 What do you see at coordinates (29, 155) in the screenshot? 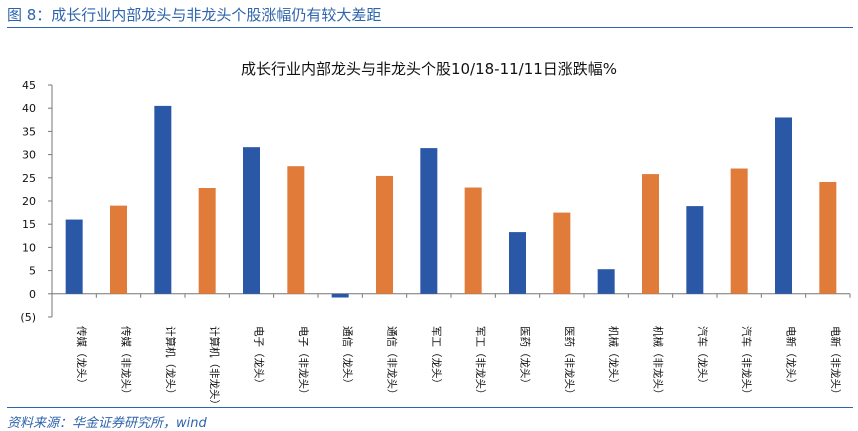
I see `y-tick-label: 30` at bounding box center [29, 155].